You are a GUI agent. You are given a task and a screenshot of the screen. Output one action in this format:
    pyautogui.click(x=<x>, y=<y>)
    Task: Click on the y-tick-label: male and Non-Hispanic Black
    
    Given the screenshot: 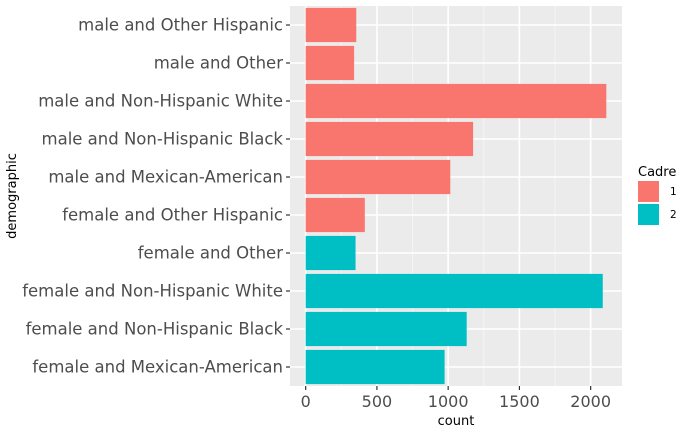 What is the action you would take?
    pyautogui.click(x=163, y=139)
    